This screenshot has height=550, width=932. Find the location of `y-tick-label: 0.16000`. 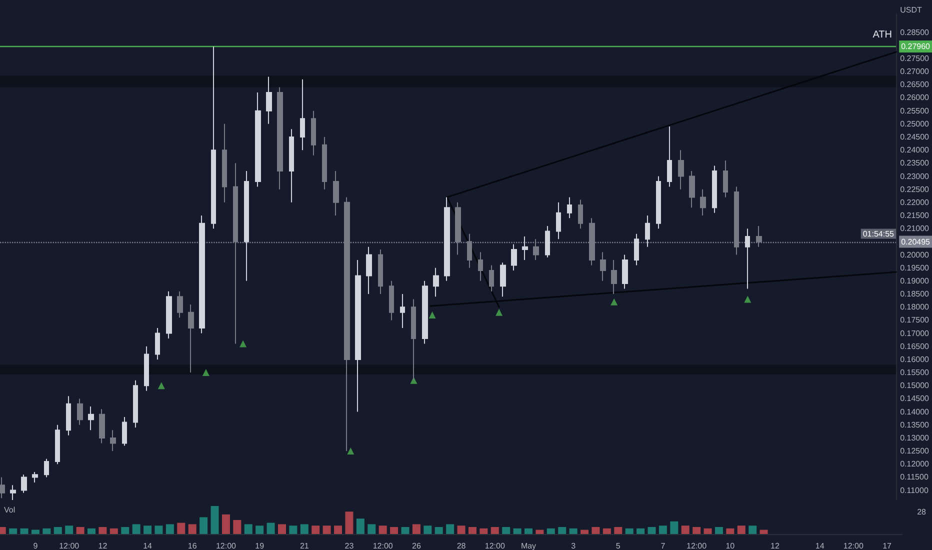

y-tick-label: 0.16000 is located at coordinates (915, 359).